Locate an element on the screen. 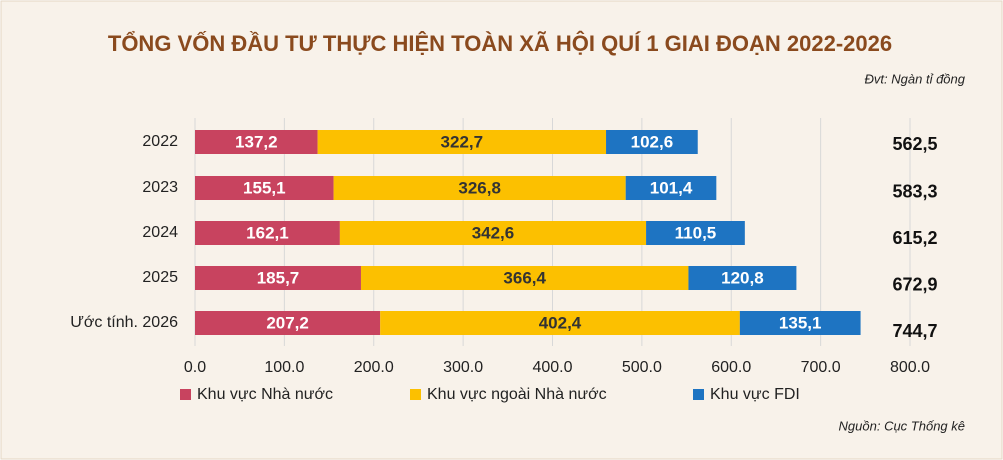  total-label: 583,3 is located at coordinates (914, 191).